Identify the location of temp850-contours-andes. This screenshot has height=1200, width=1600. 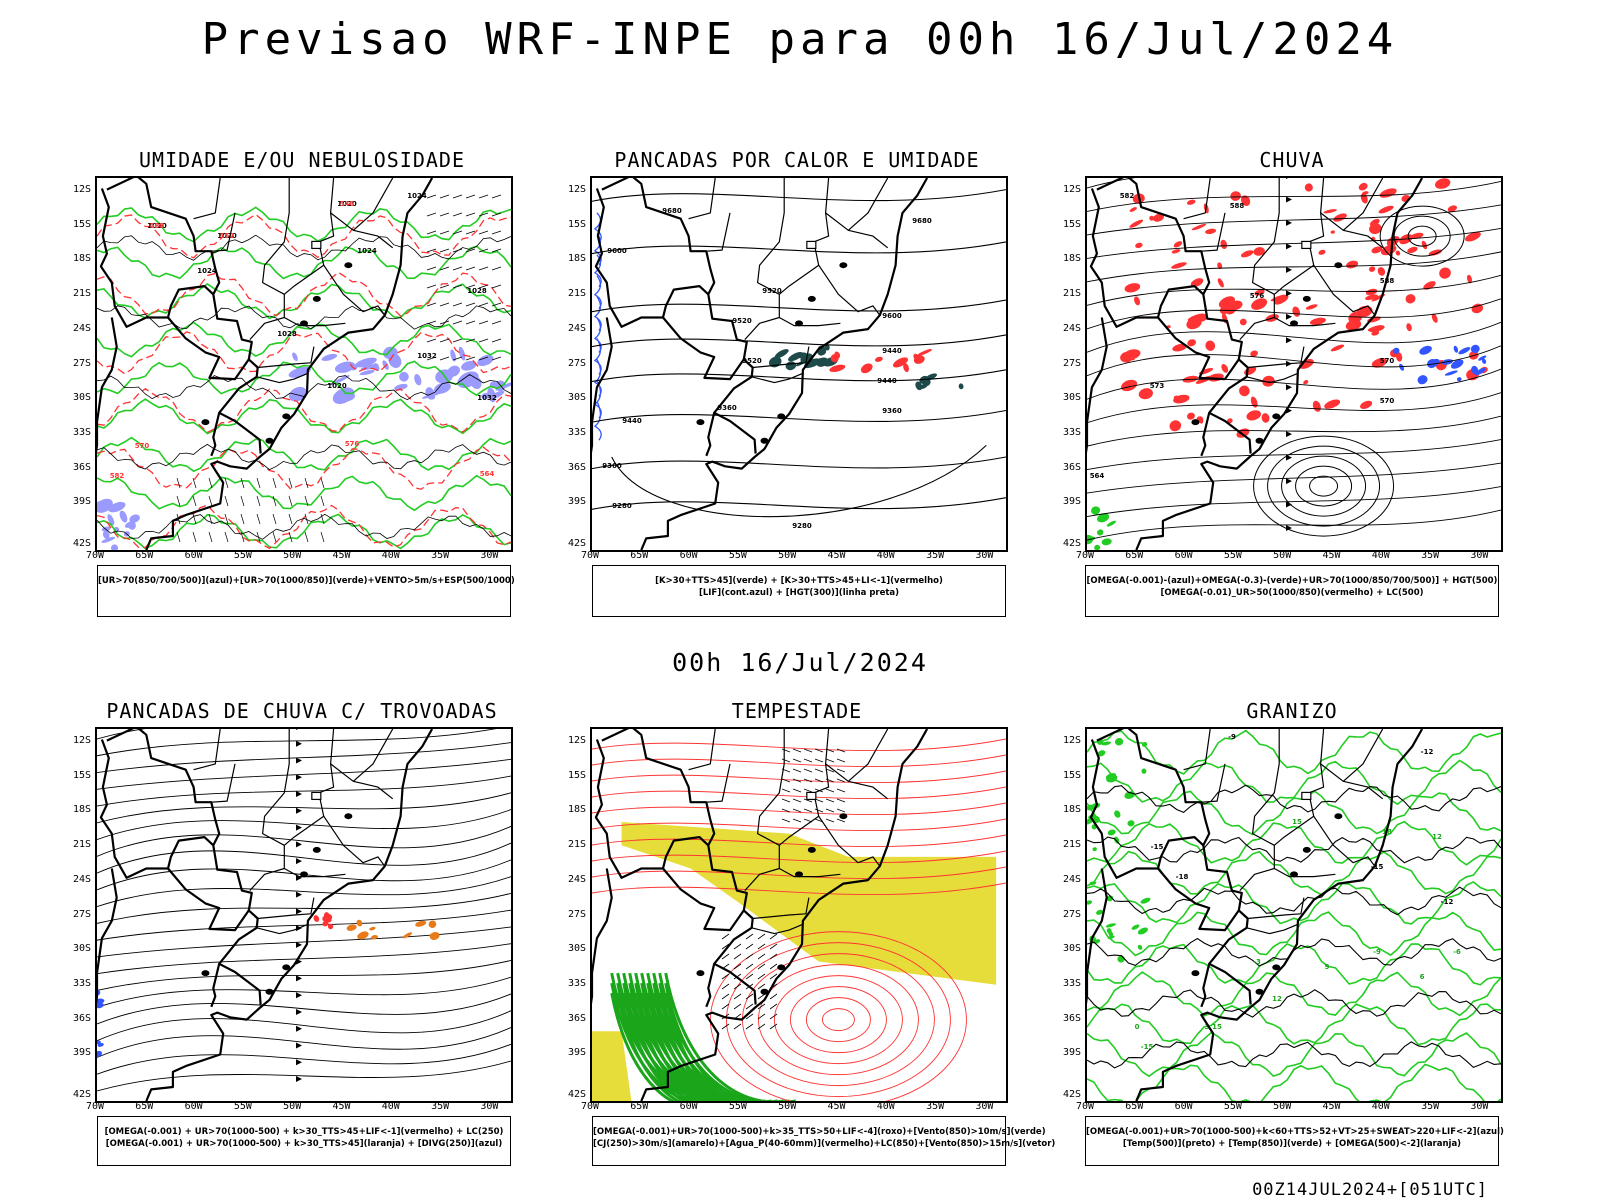
(1119, 850).